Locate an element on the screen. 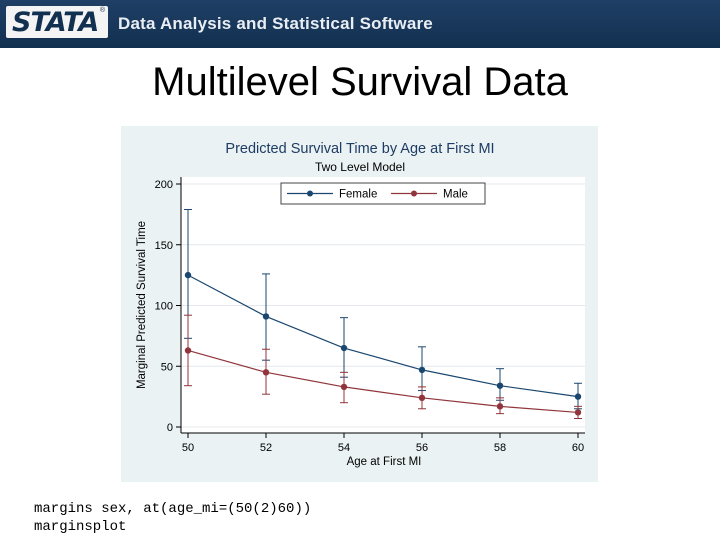 Image resolution: width=720 pixels, height=540 pixels. stata-logo: STATA ® is located at coordinates (57, 22).